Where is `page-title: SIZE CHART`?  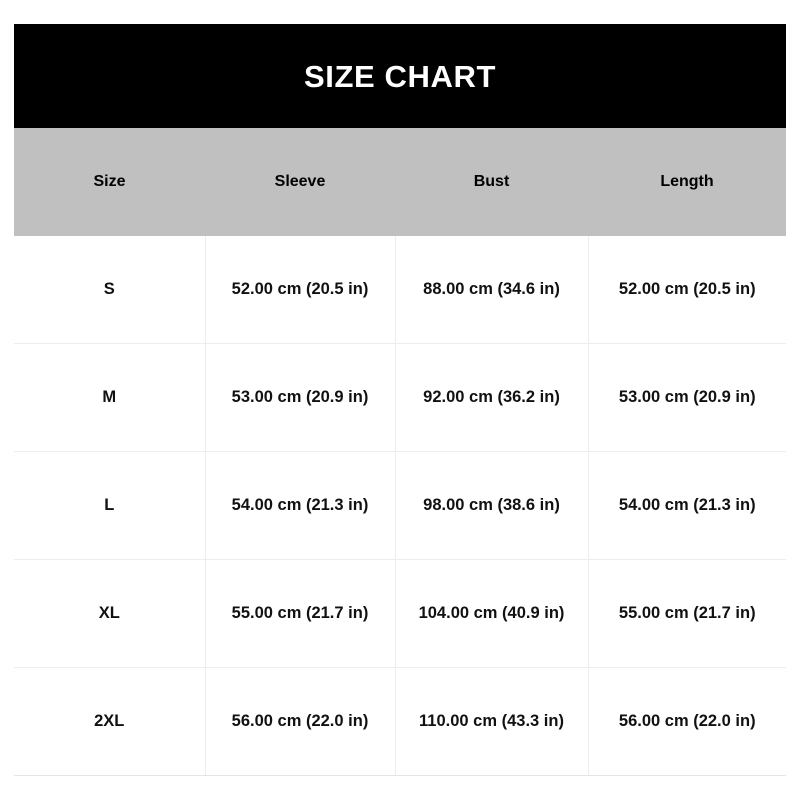
page-title: SIZE CHART is located at coordinates (400, 76).